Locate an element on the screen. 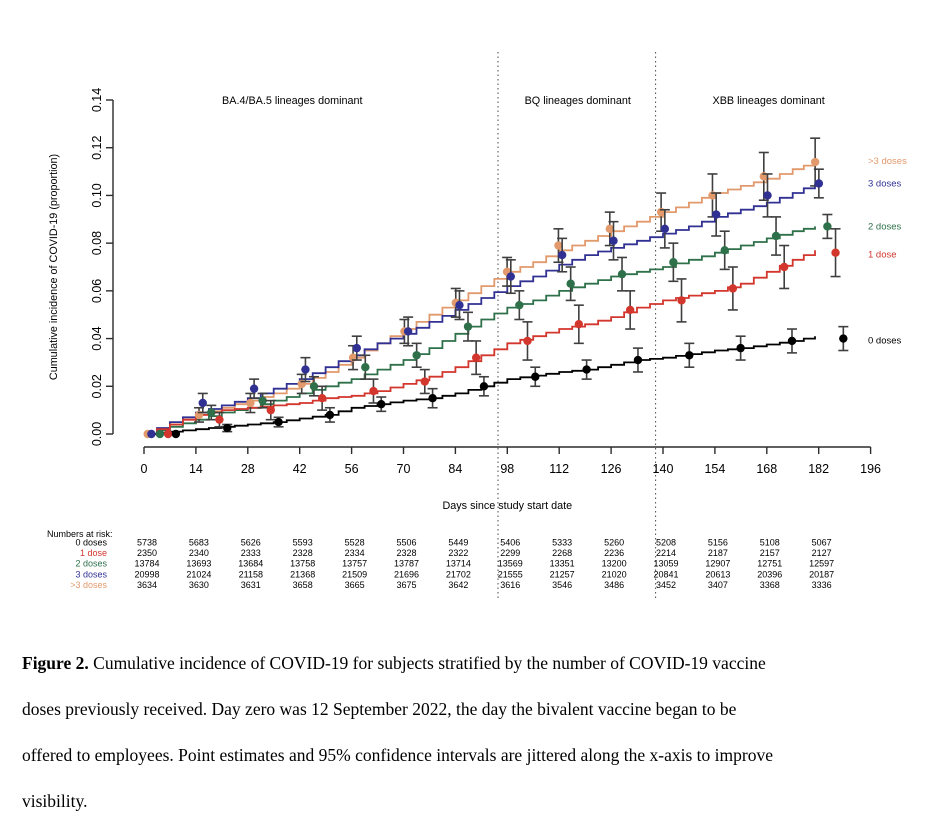 The image size is (945, 832). at-risk-value: 2299 is located at coordinates (510, 553).